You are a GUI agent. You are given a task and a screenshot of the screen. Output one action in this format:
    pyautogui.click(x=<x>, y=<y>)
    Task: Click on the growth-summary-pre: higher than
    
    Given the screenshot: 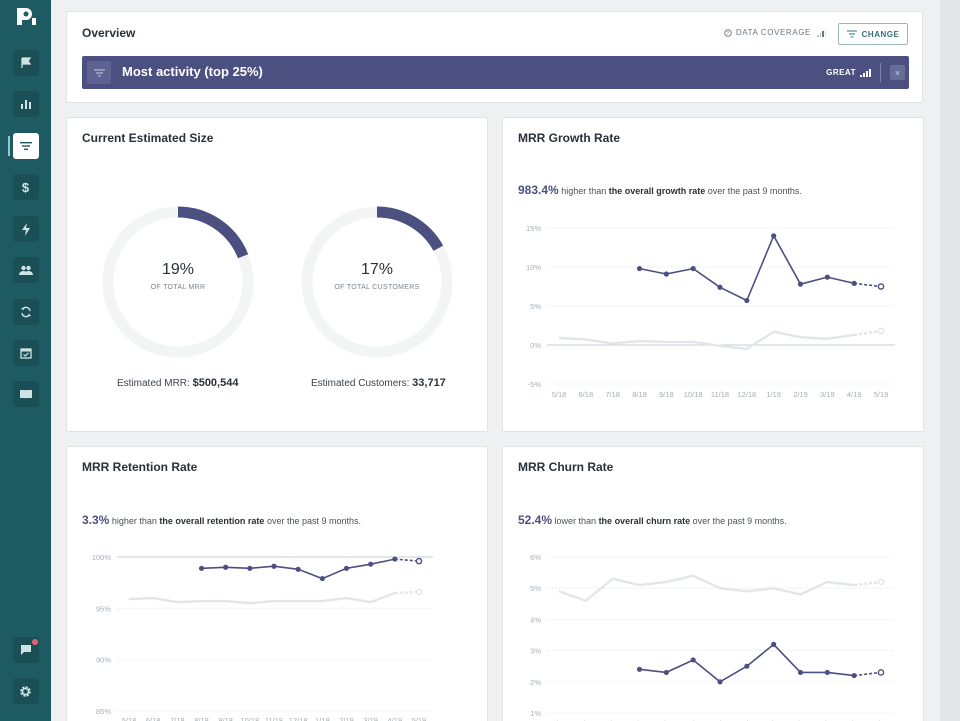 What is the action you would take?
    pyautogui.click(x=583, y=191)
    